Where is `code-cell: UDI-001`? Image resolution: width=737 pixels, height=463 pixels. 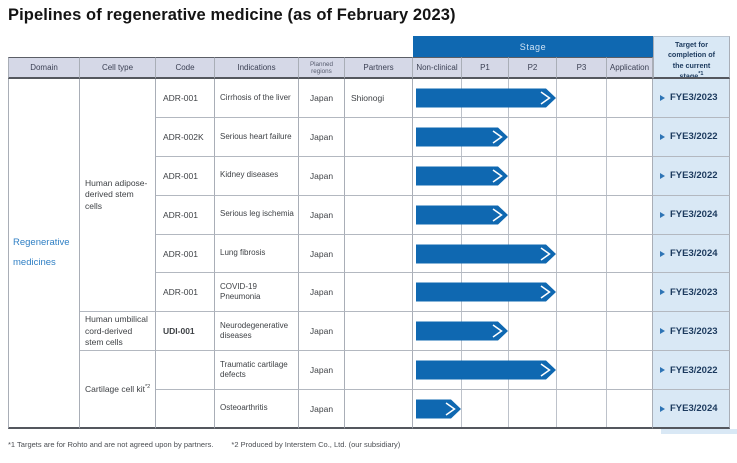
code-cell: UDI-001 is located at coordinates (185, 332).